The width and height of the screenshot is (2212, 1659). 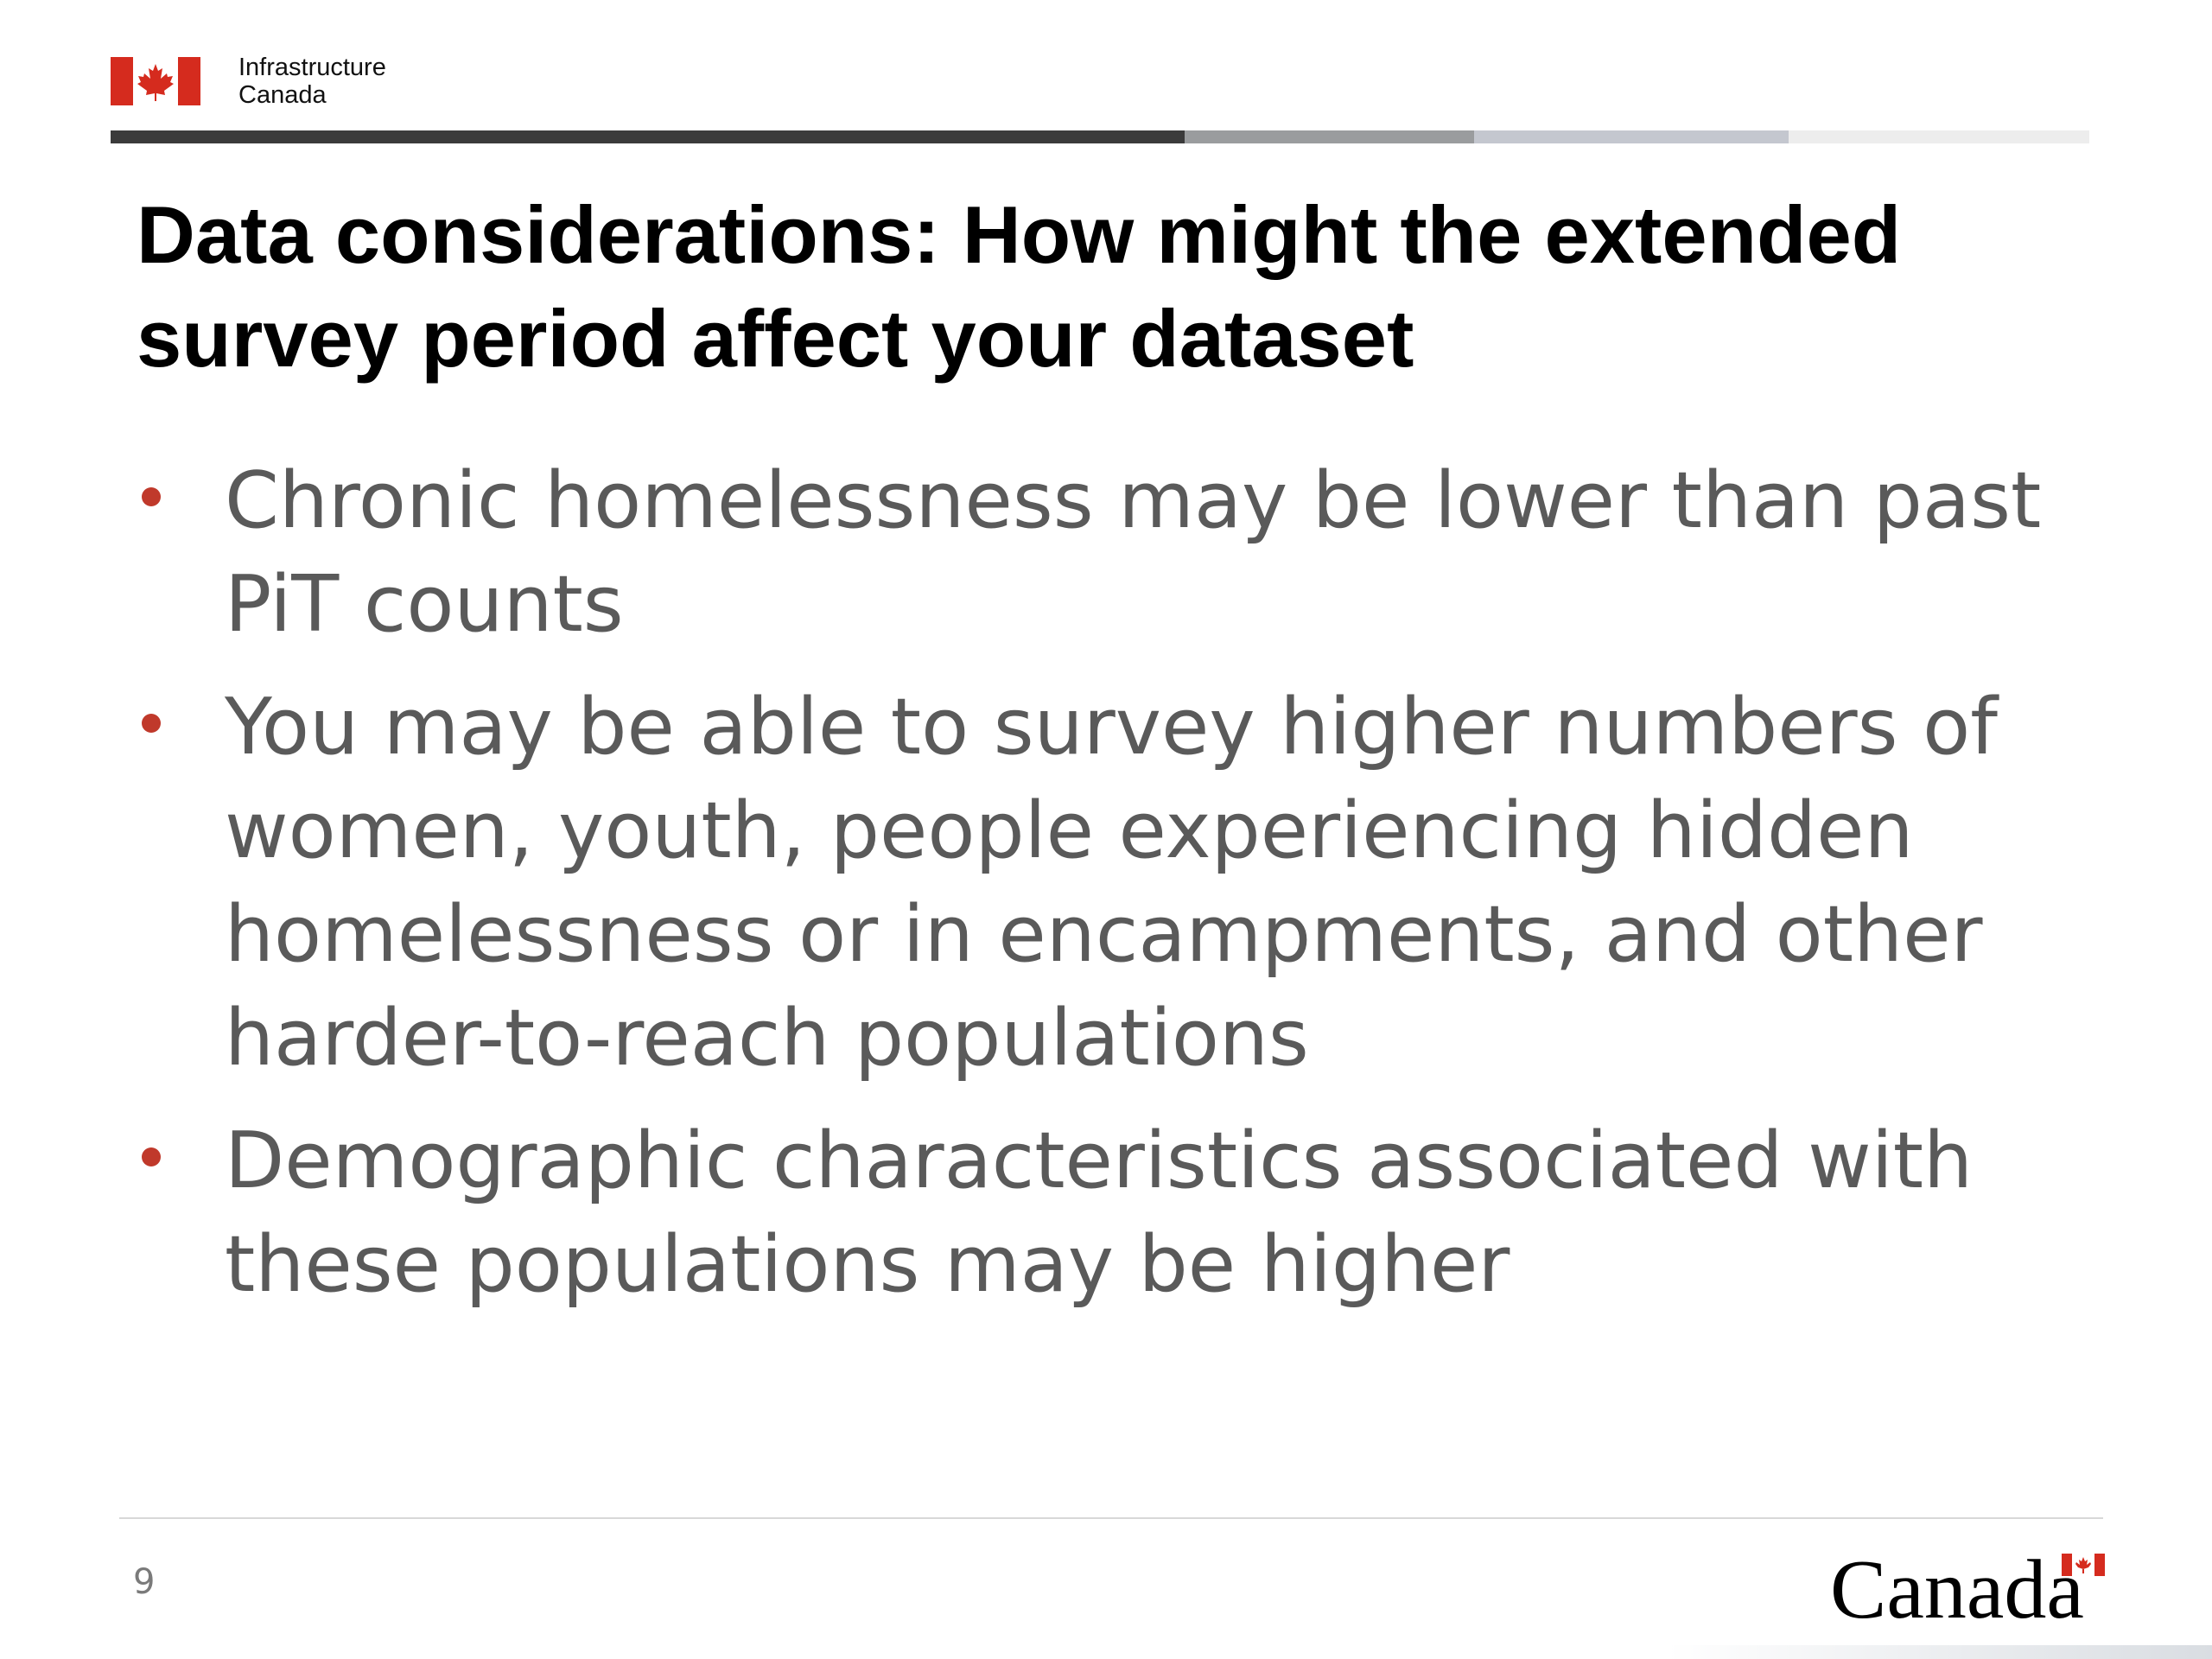 What do you see at coordinates (1940, 1652) in the screenshot?
I see `footer-shadow` at bounding box center [1940, 1652].